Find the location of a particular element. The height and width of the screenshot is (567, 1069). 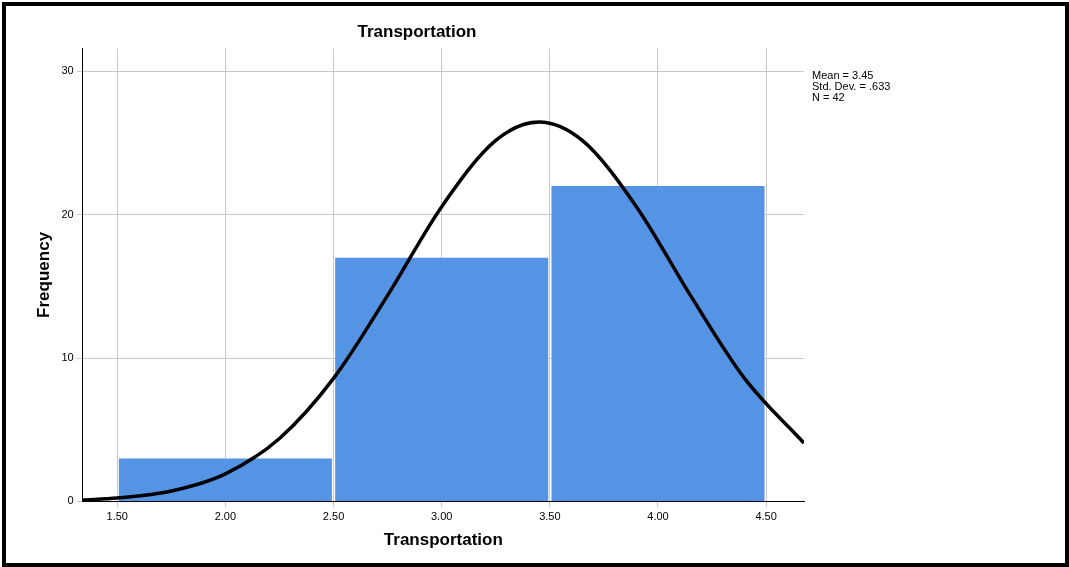

y-tick-label: 20 is located at coordinates (67, 213).